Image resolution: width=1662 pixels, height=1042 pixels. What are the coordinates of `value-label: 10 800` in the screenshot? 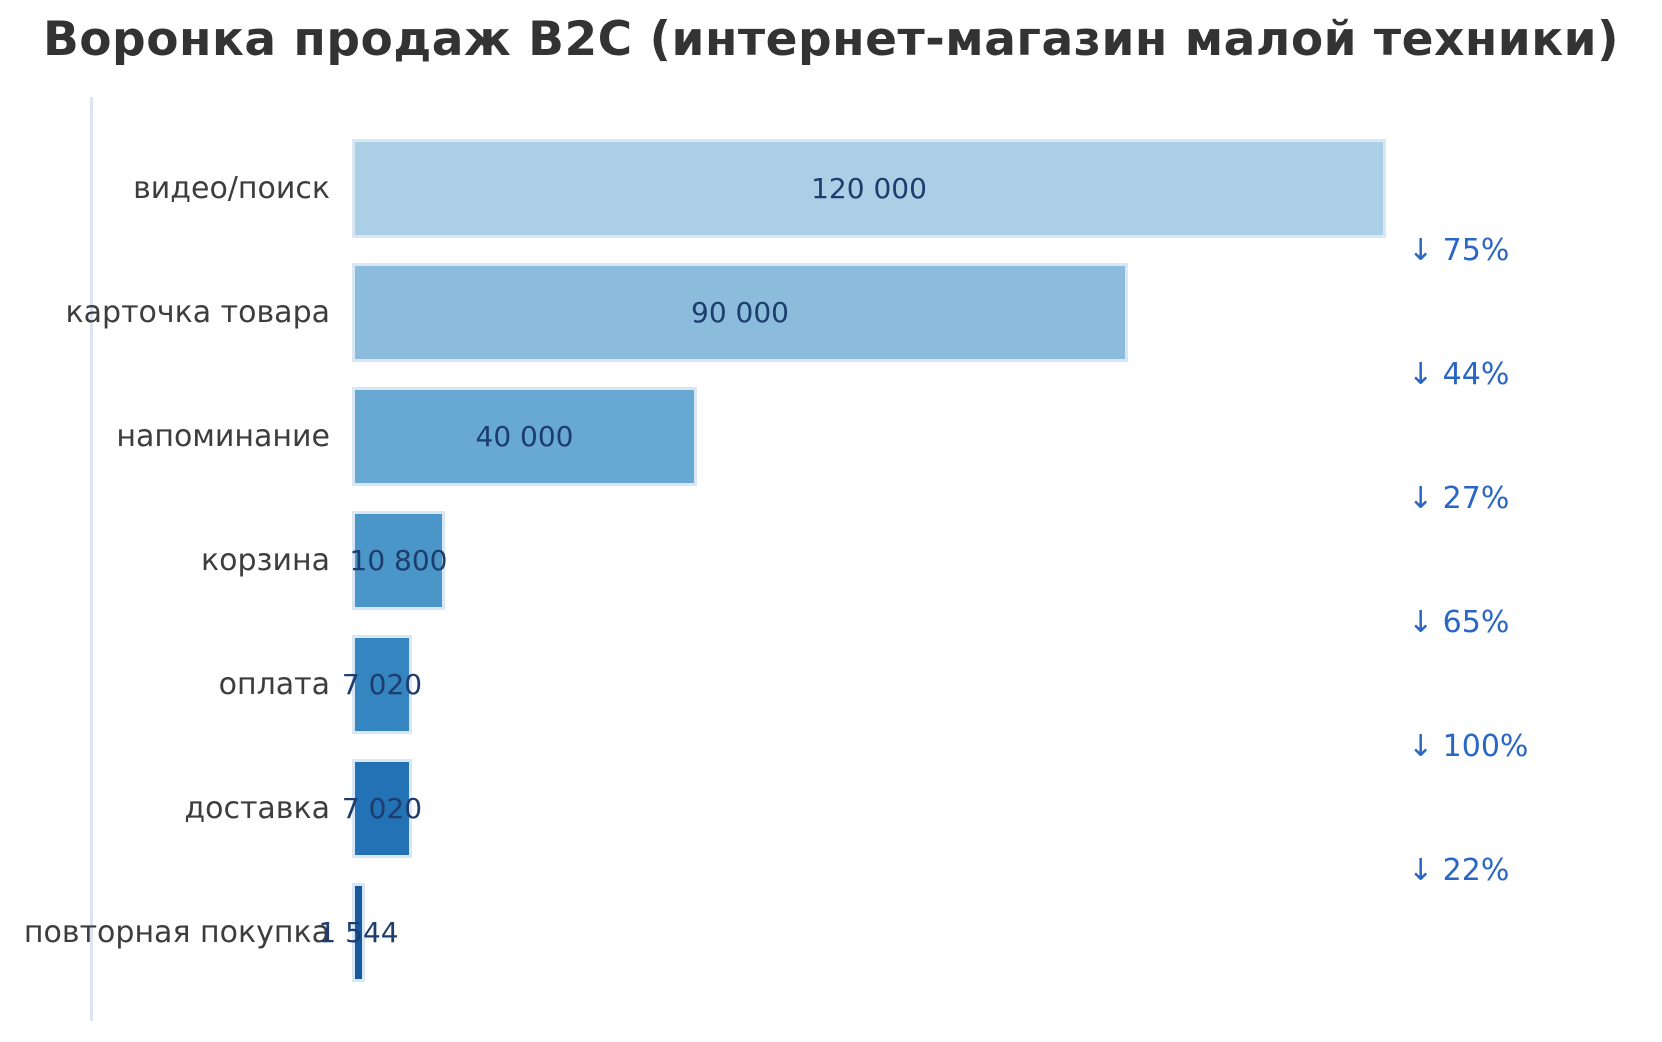 It's located at (398, 560).